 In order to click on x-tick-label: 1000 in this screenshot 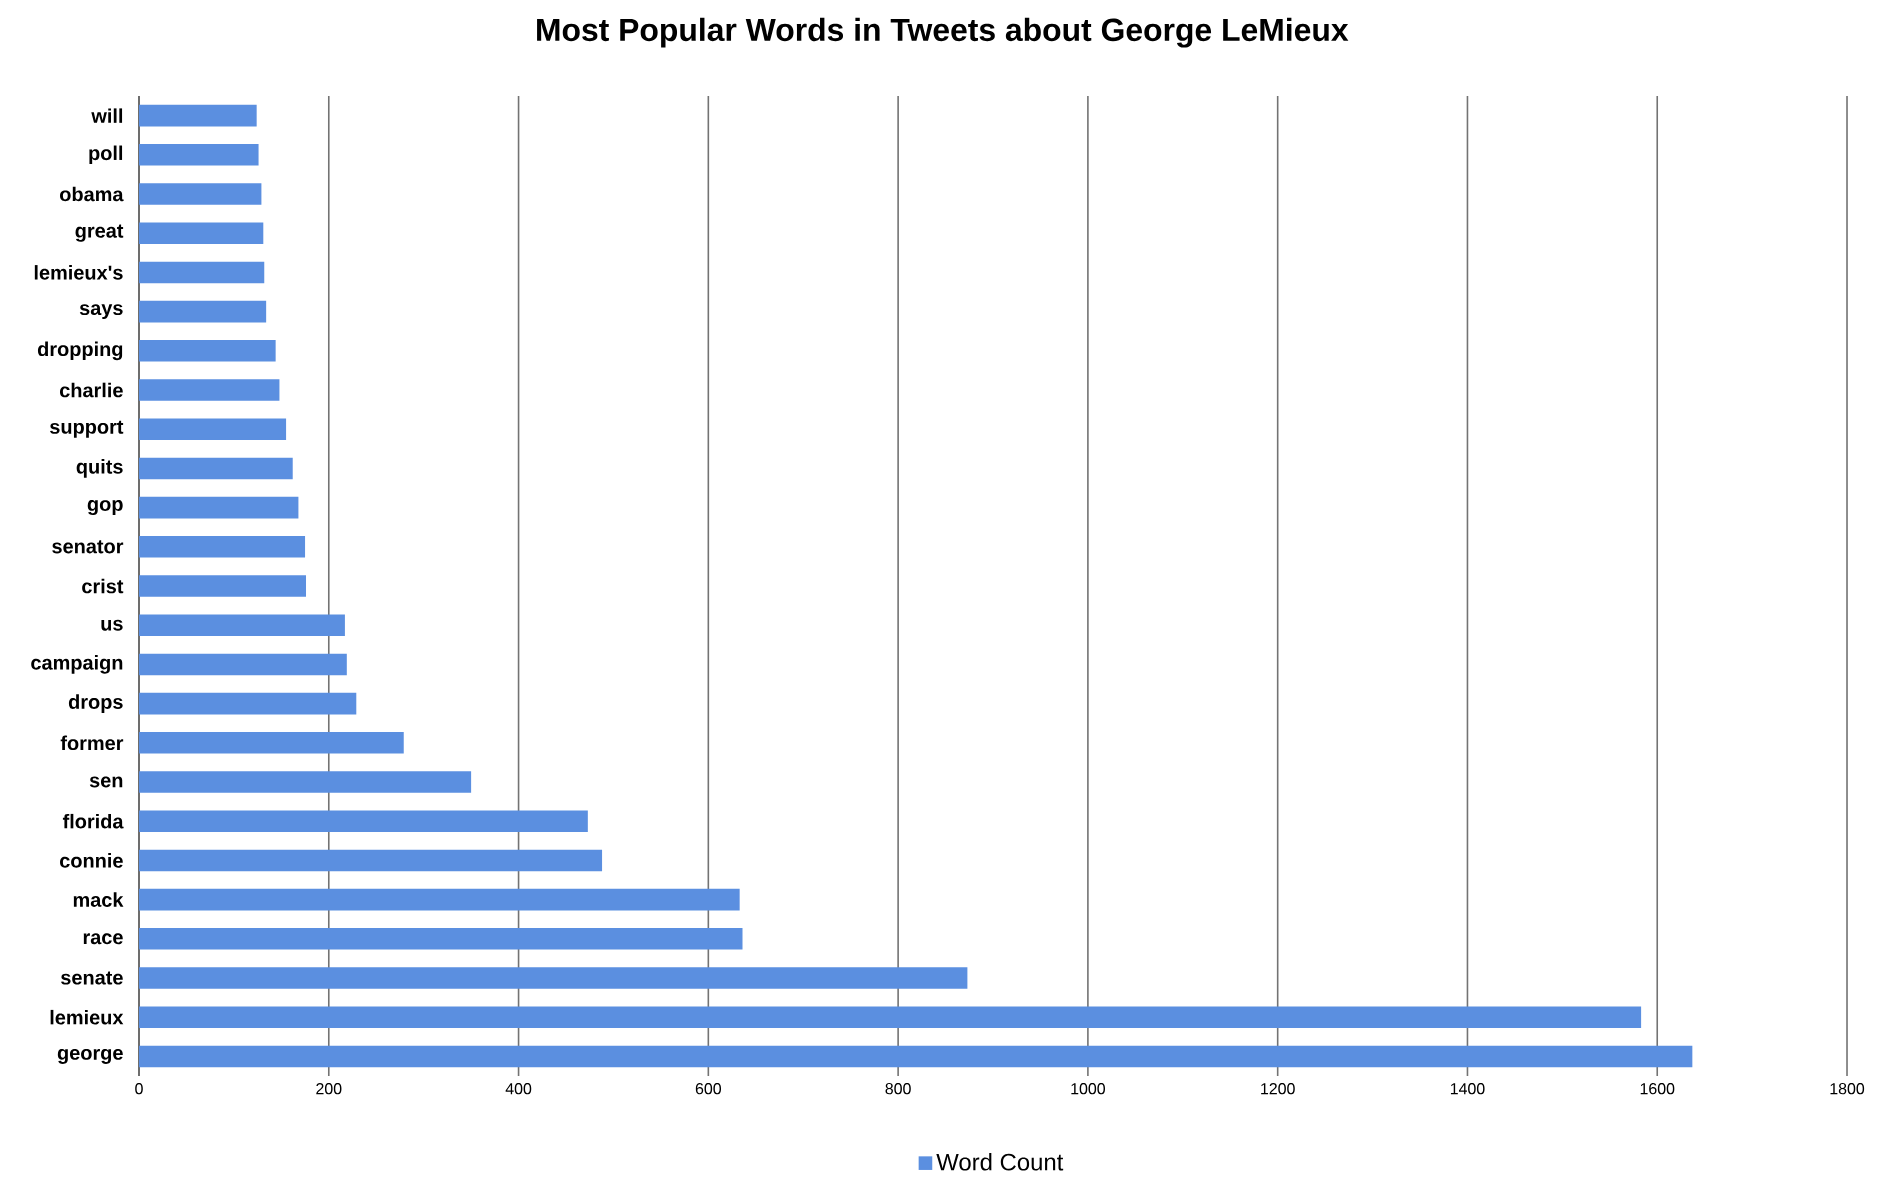, I will do `click(1088, 1089)`.